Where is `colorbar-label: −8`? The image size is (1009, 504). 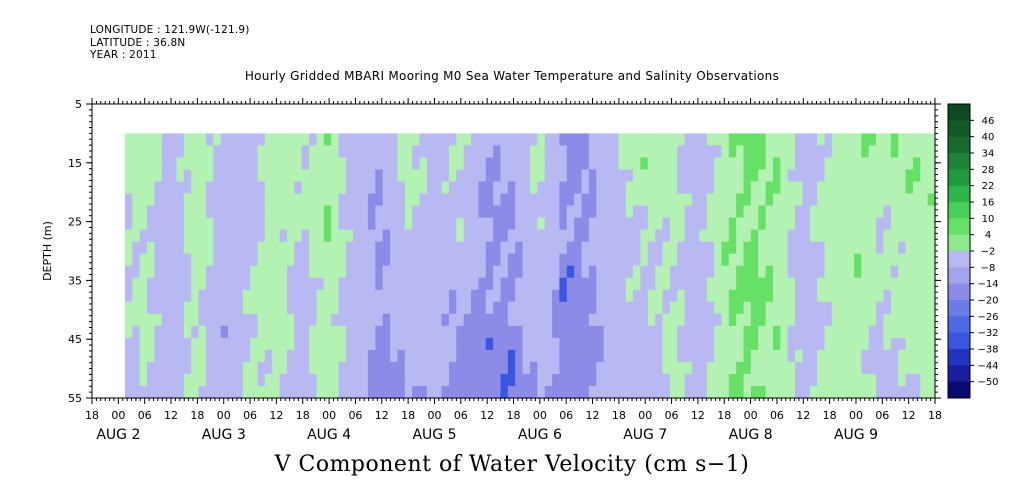 colorbar-label: −8 is located at coordinates (988, 268).